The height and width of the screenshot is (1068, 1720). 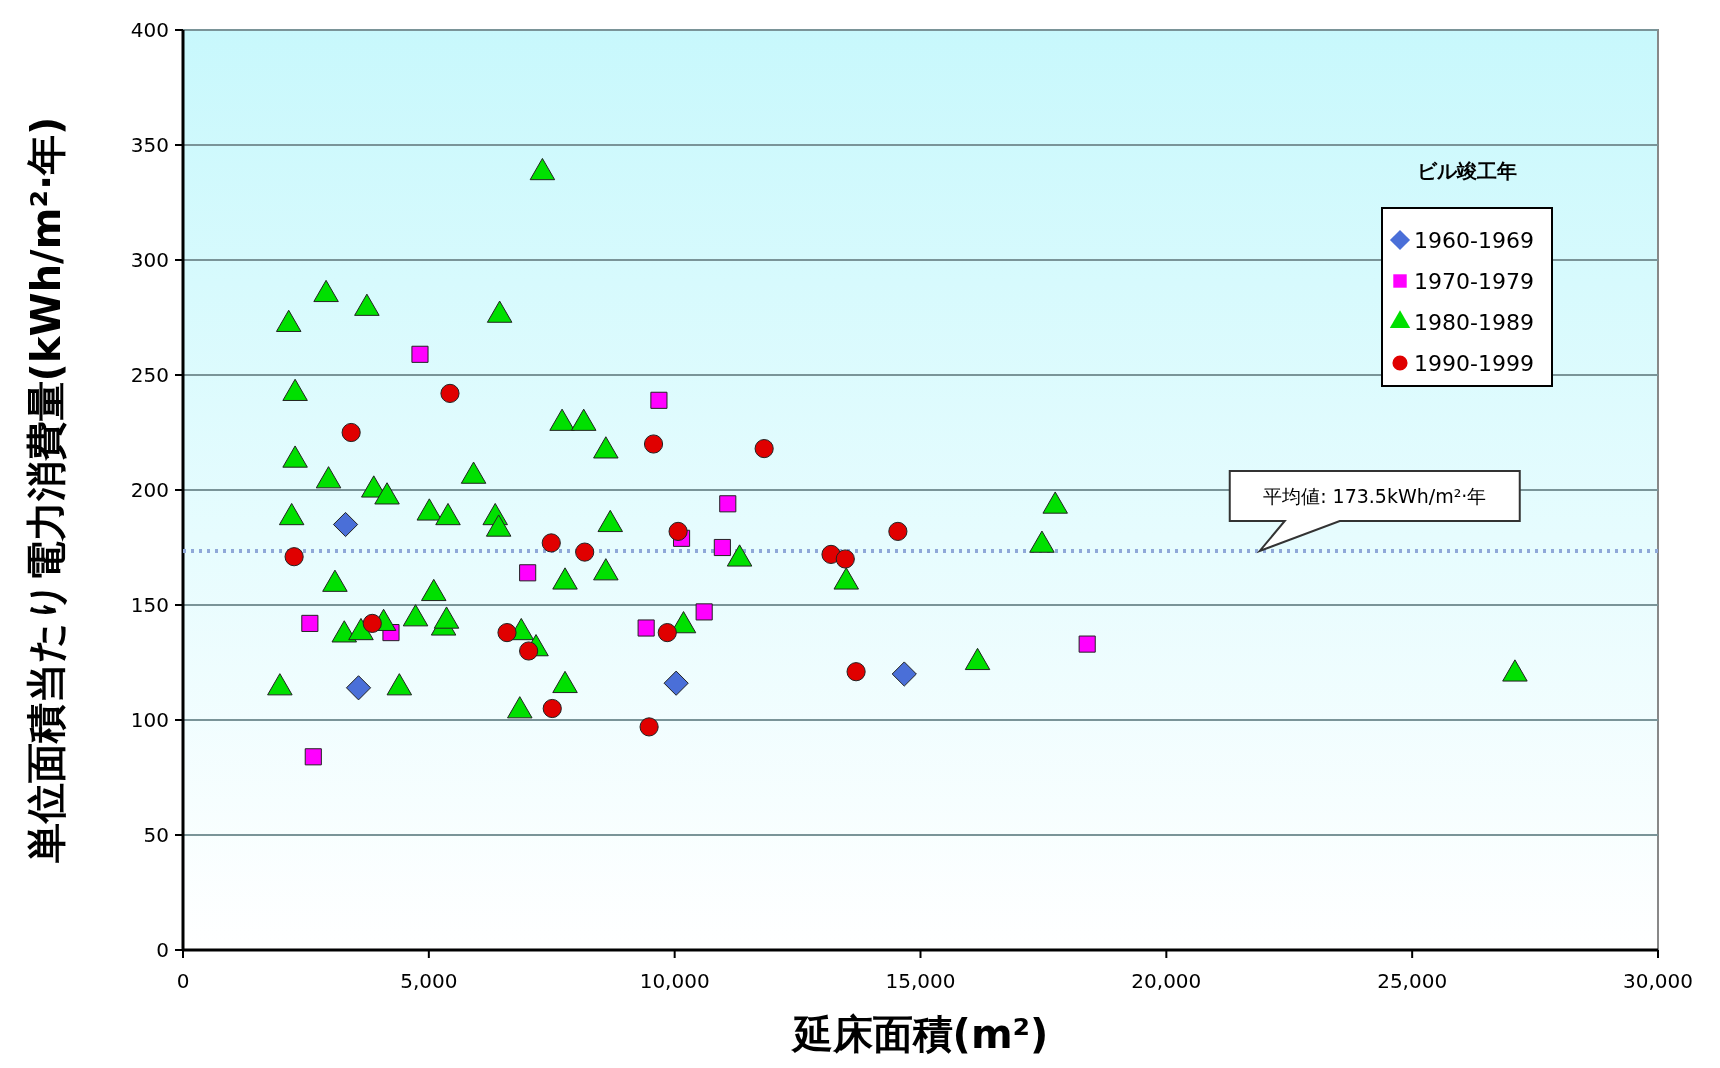 I want to click on y-tick-label: 50, so click(x=156, y=835).